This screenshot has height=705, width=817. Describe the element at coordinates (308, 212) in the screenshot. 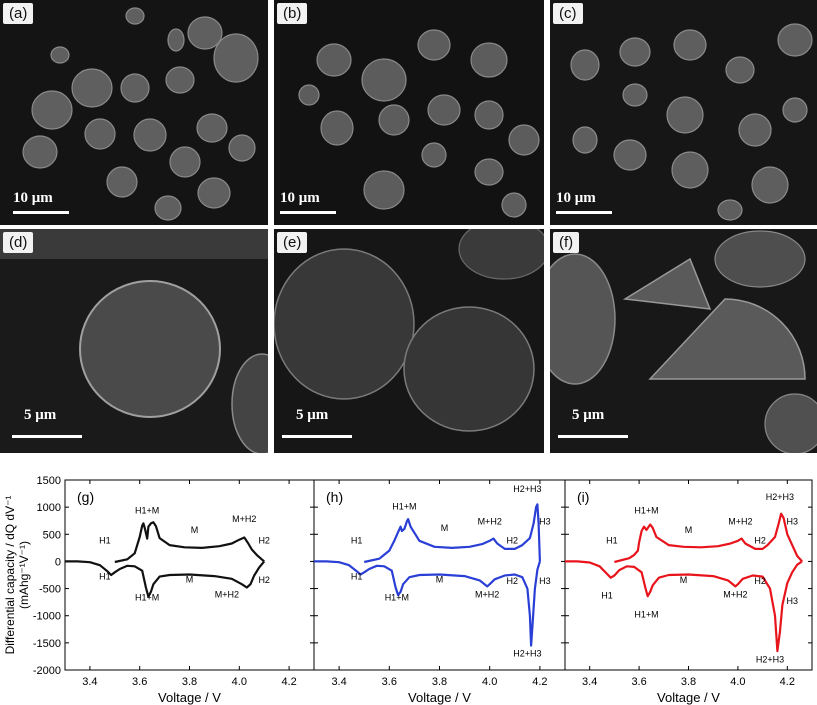

I see `scale-bar-b` at that location.